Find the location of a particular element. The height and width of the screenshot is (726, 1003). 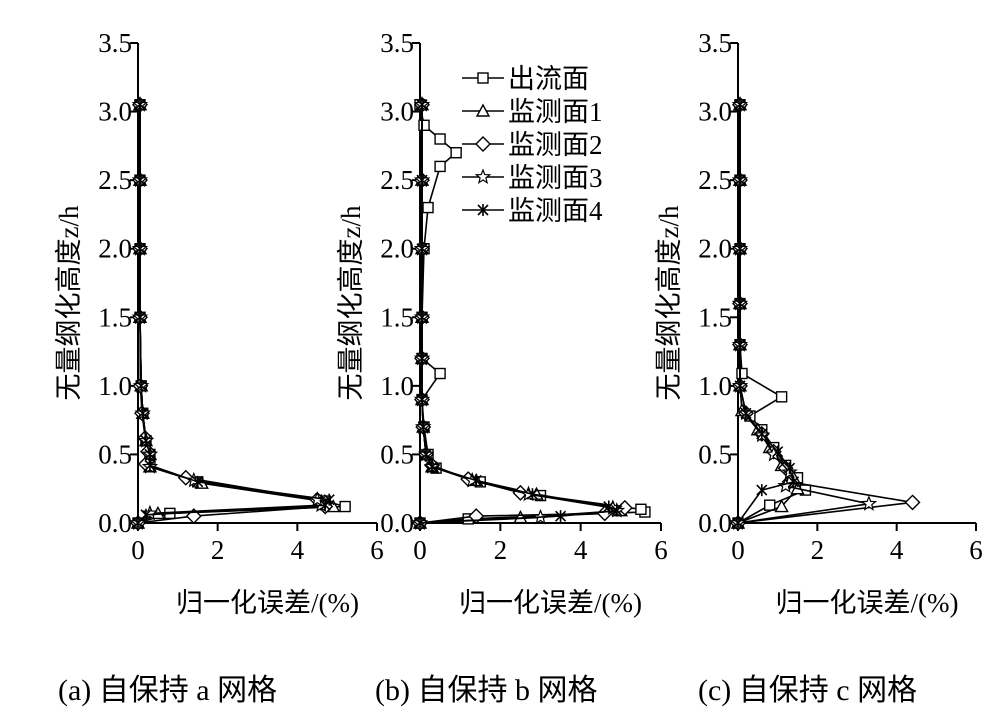

chart-a-x-tick-label: 6 is located at coordinates (377, 550).